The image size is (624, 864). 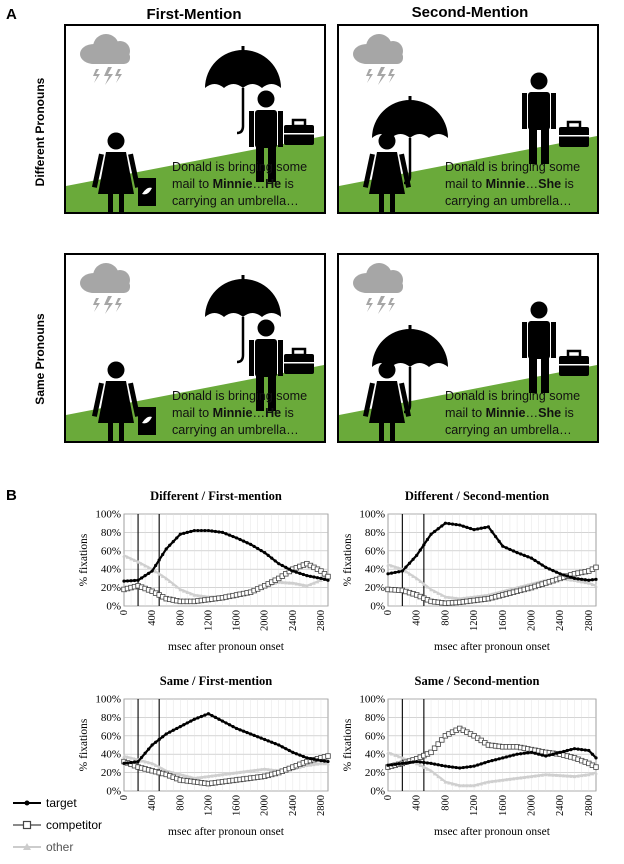 I want to click on mail-bag-icon, so click(x=147, y=421).